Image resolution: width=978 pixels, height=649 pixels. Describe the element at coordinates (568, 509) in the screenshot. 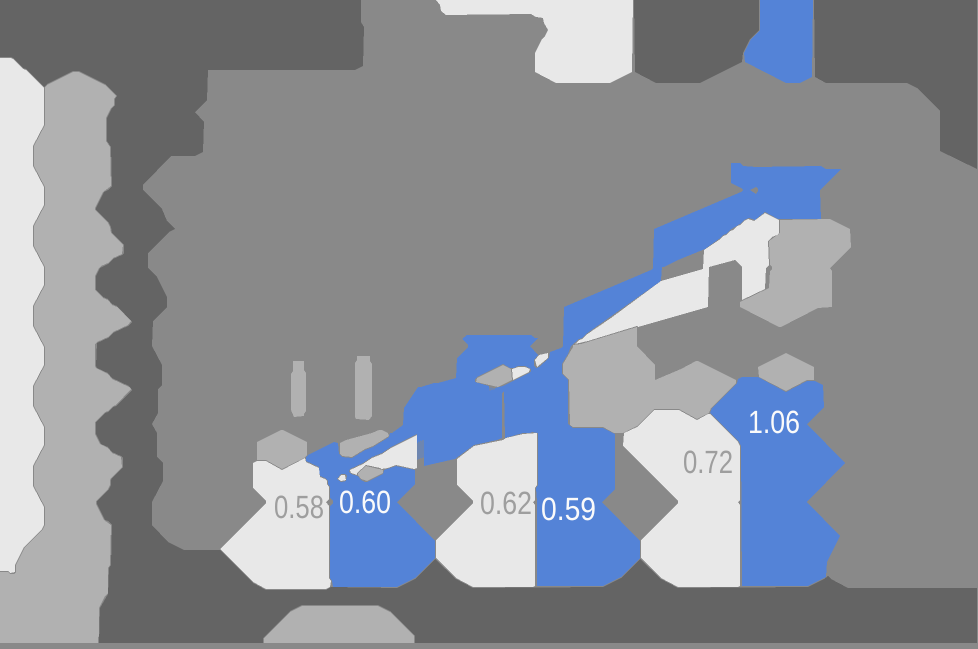

I see `svg-text: 0.59` at that location.